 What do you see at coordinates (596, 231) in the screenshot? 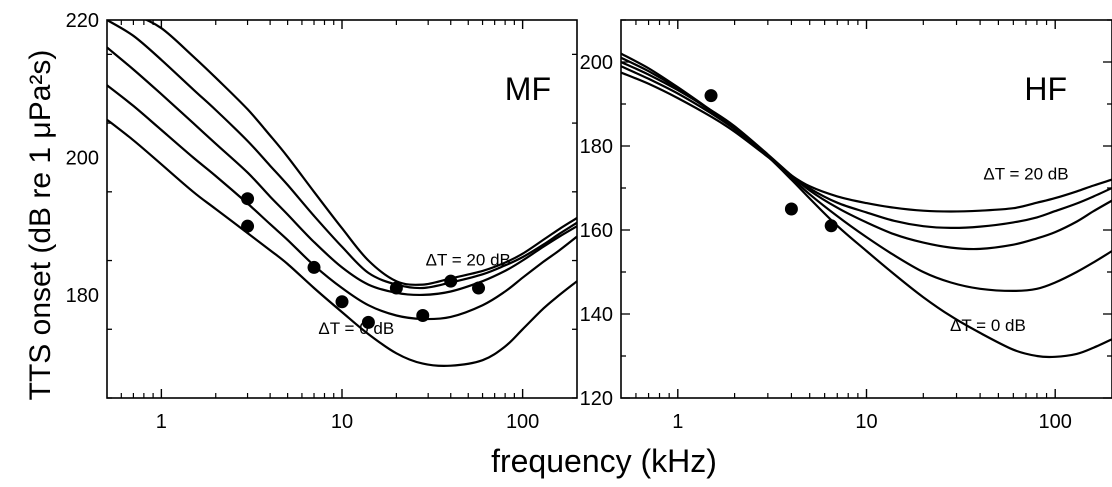
I see `y-tick-label: 160` at bounding box center [596, 231].